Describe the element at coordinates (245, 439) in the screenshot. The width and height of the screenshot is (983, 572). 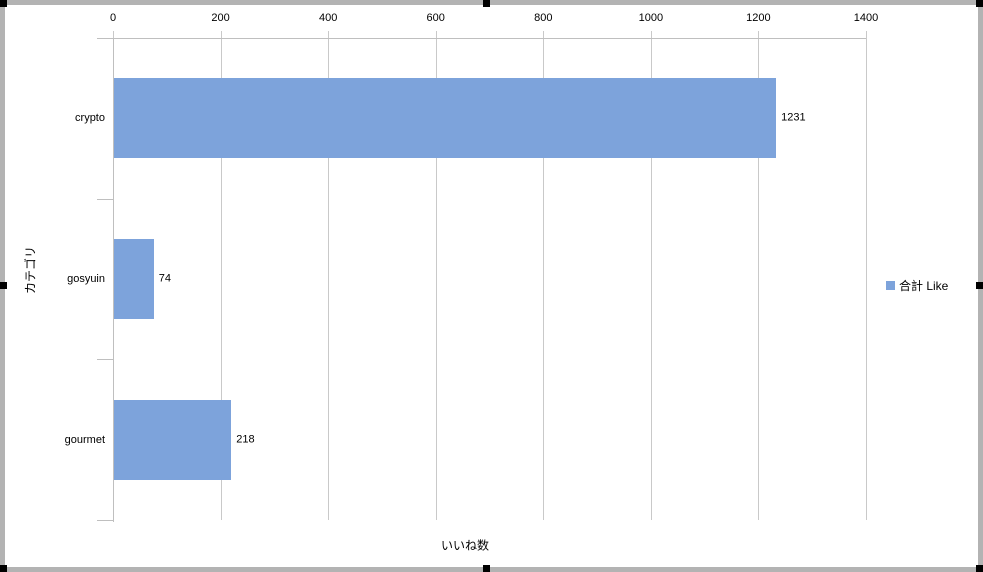
I see `bar-value-label: 218` at that location.